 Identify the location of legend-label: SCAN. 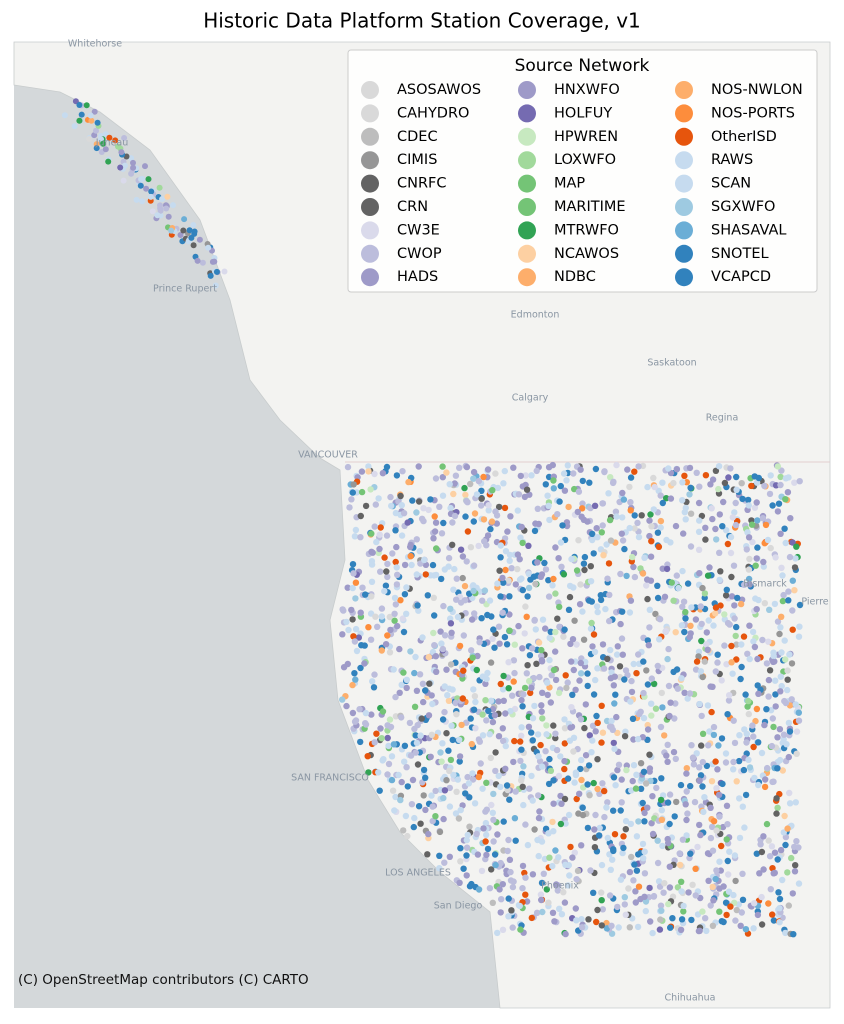
(731, 184).